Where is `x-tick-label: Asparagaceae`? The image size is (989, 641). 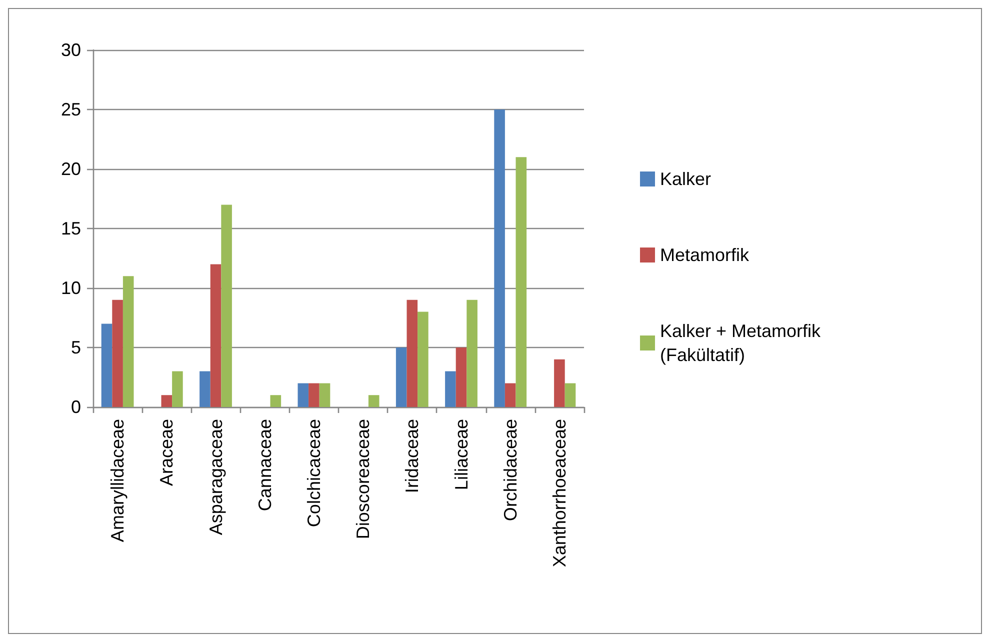 x-tick-label: Asparagaceae is located at coordinates (216, 477).